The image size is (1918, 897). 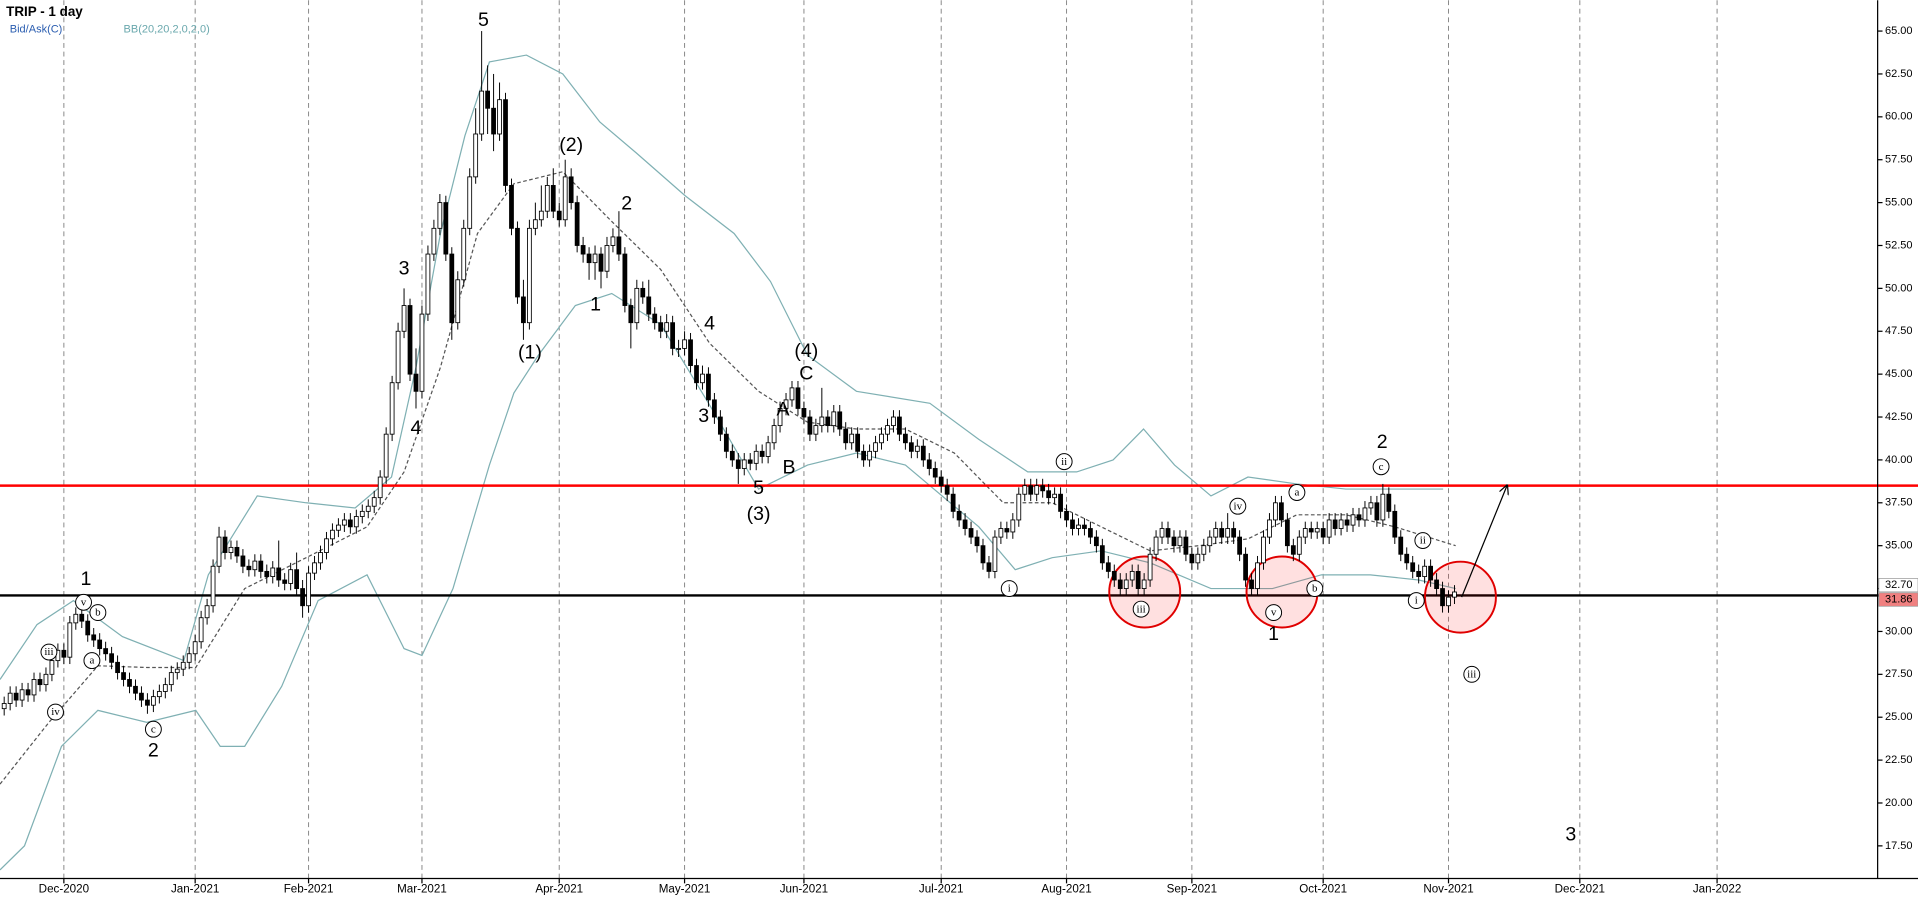 I want to click on wave-label: 4, so click(x=416, y=428).